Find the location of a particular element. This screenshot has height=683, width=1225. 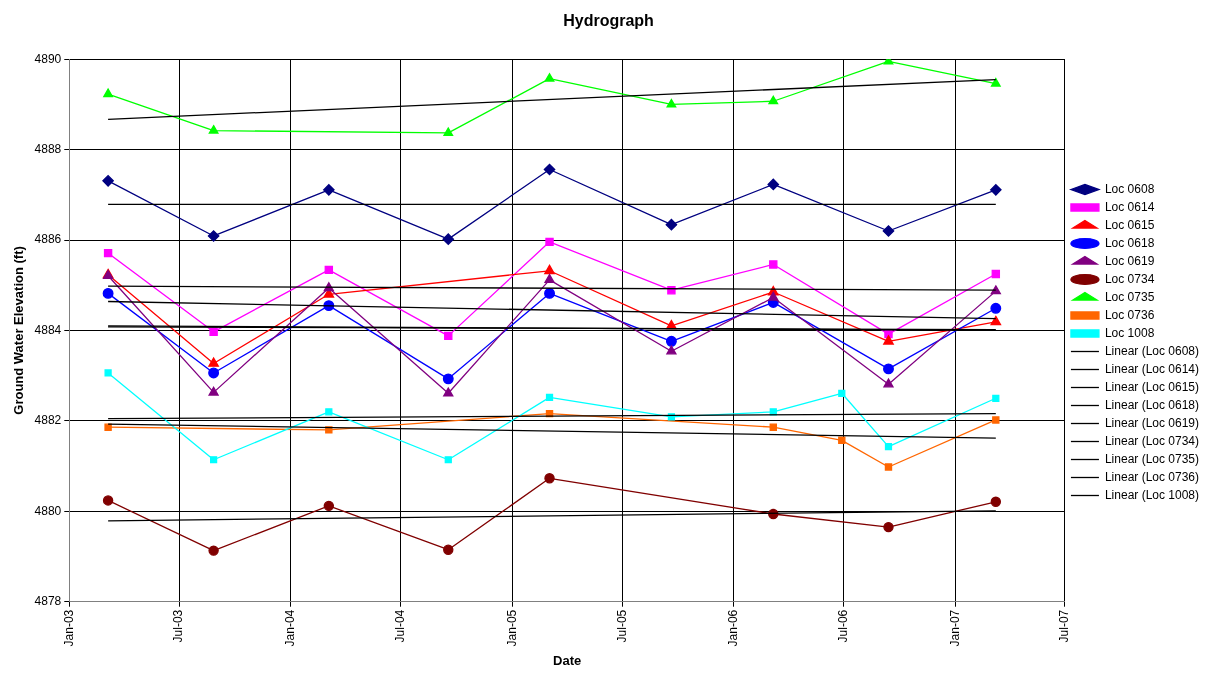

y-tick-label: 4880 is located at coordinates (48, 510).